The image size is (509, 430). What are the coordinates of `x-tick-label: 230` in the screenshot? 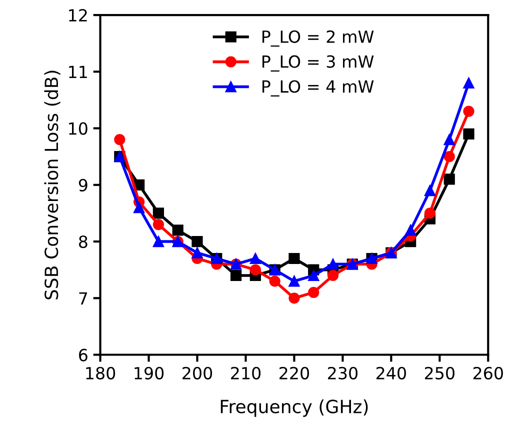 It's located at (343, 373).